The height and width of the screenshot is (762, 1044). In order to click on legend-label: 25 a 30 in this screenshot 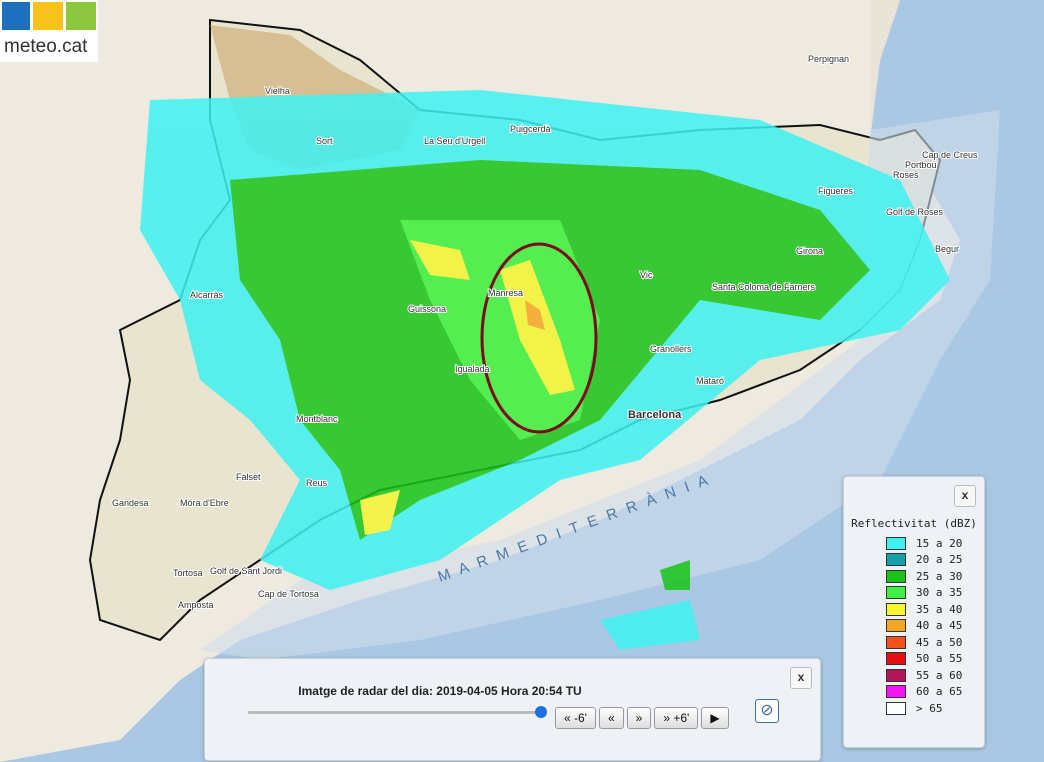, I will do `click(939, 576)`.